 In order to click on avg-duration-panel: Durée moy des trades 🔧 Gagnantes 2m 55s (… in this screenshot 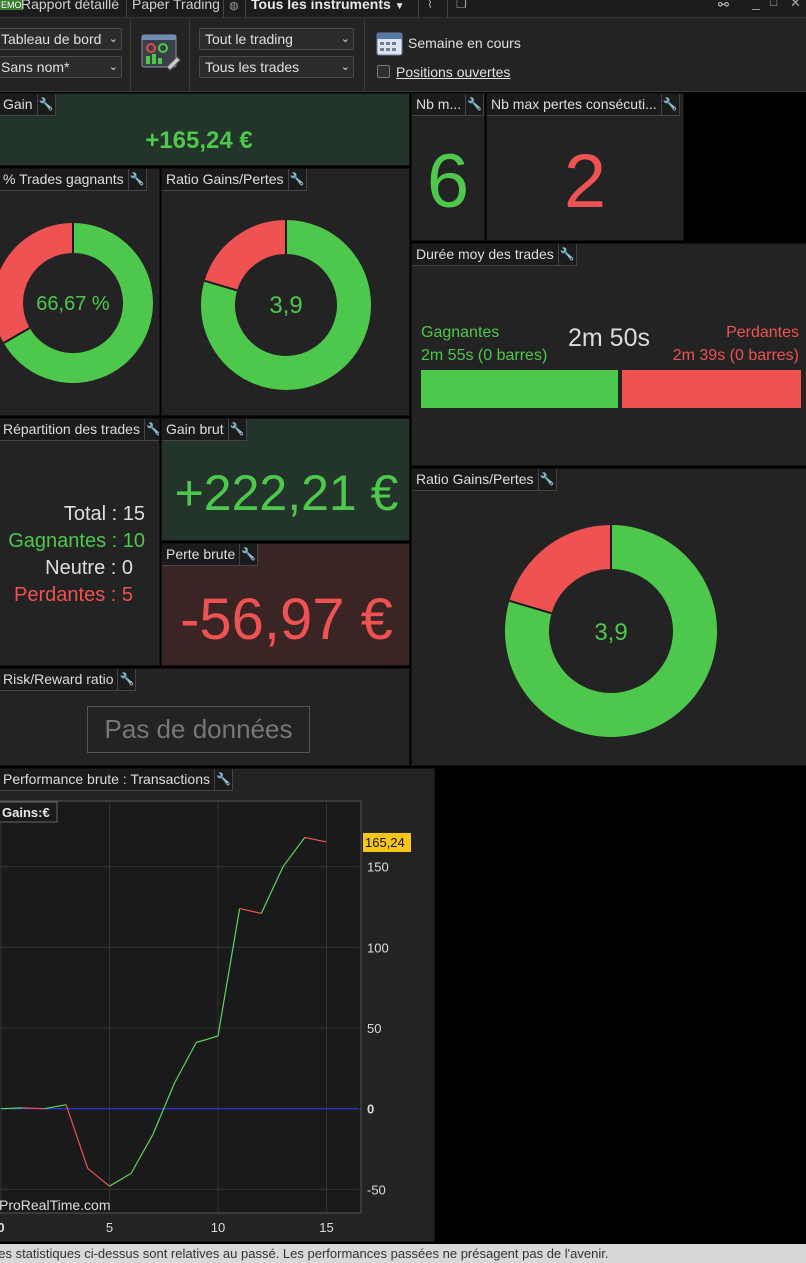, I will do `click(608, 354)`.